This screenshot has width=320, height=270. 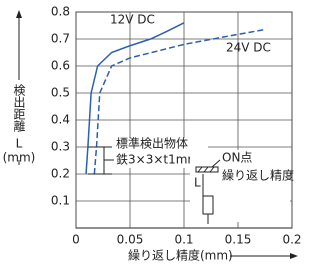 I want to click on annotation: 鉄3×3×t1mm, so click(x=157, y=159).